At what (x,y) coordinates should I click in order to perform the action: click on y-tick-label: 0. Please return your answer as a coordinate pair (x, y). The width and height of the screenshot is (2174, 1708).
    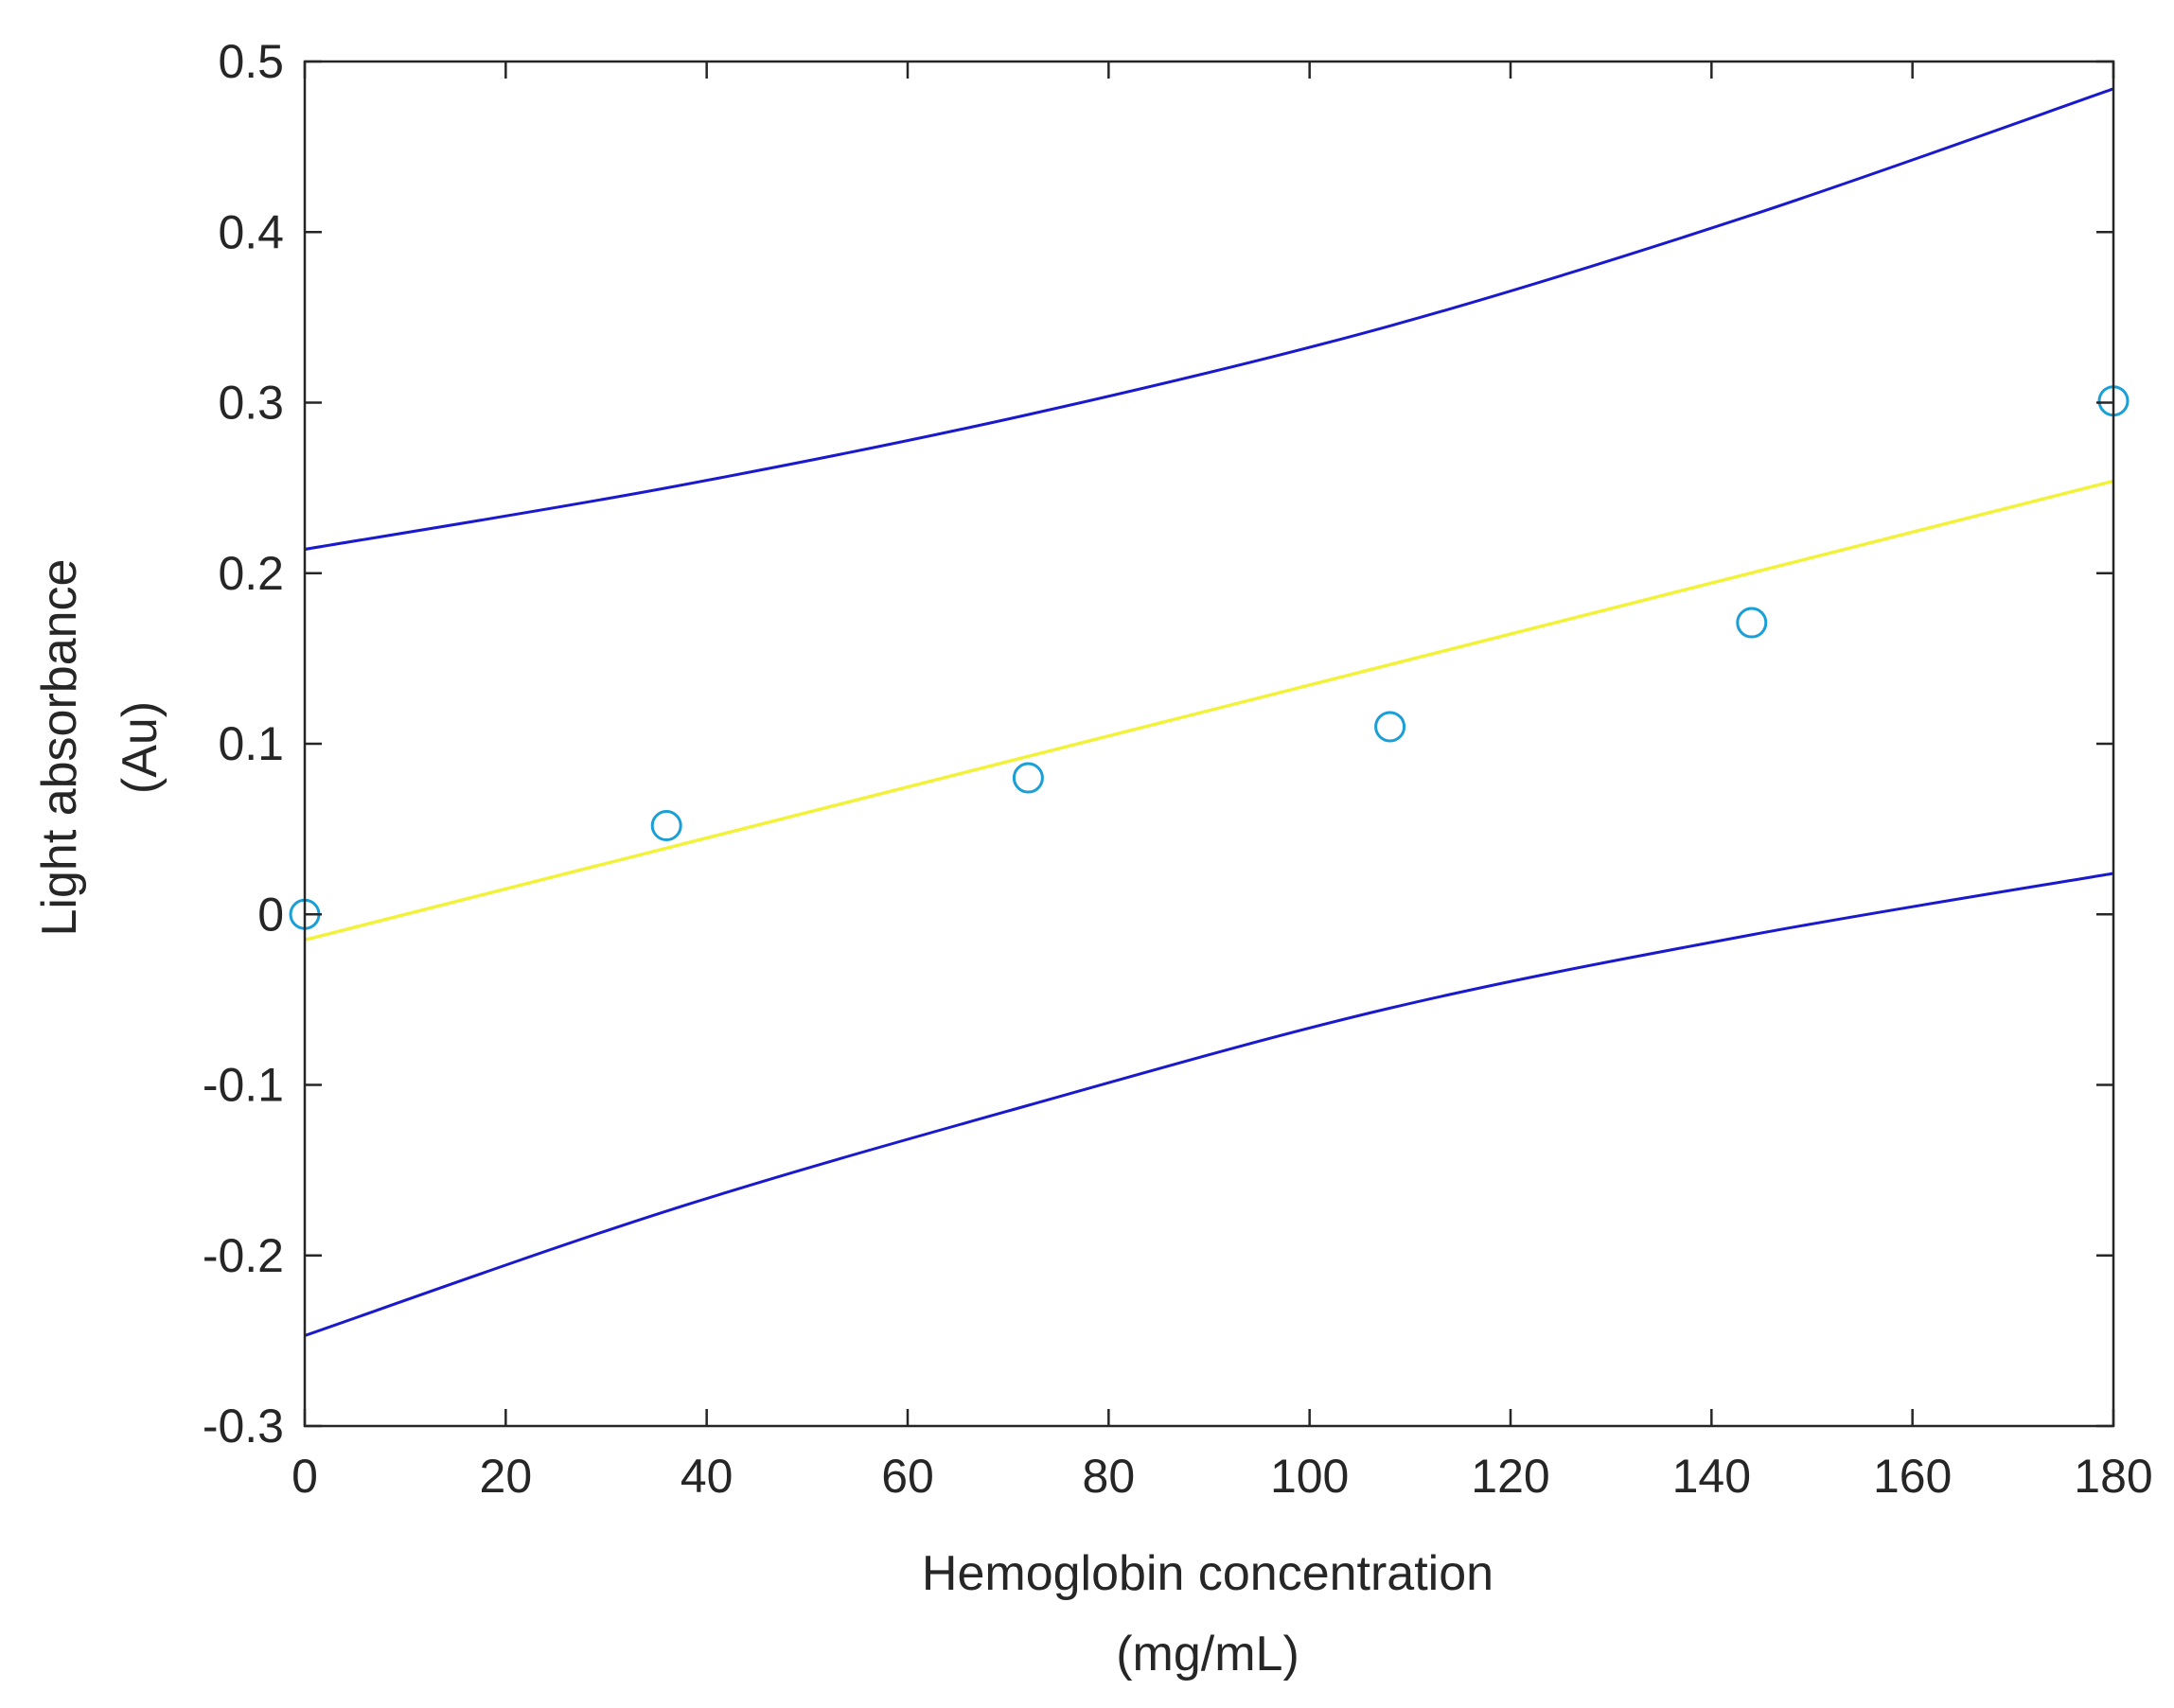
    Looking at the image, I should click on (271, 914).